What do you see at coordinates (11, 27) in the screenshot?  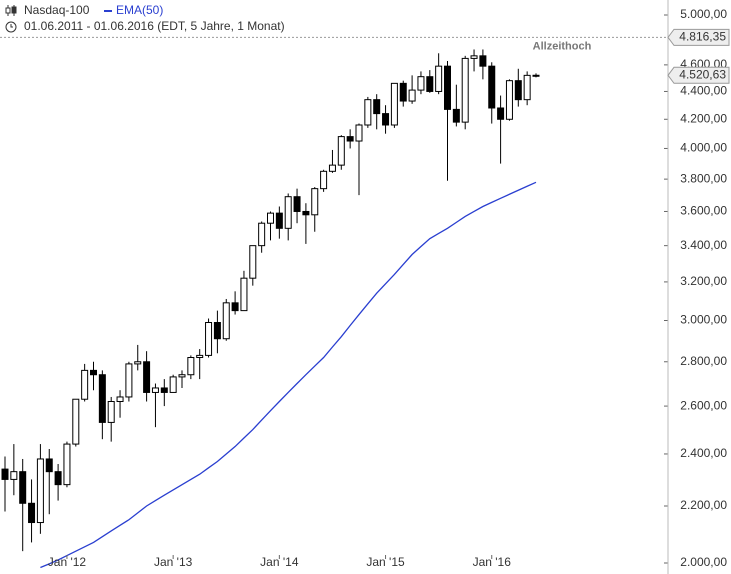 I see `clock-icon` at bounding box center [11, 27].